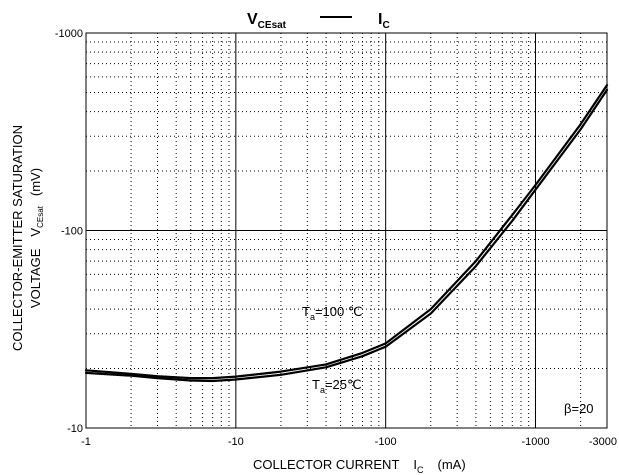 The width and height of the screenshot is (619, 475). What do you see at coordinates (236, 442) in the screenshot?
I see `x-tick-label: -10` at bounding box center [236, 442].